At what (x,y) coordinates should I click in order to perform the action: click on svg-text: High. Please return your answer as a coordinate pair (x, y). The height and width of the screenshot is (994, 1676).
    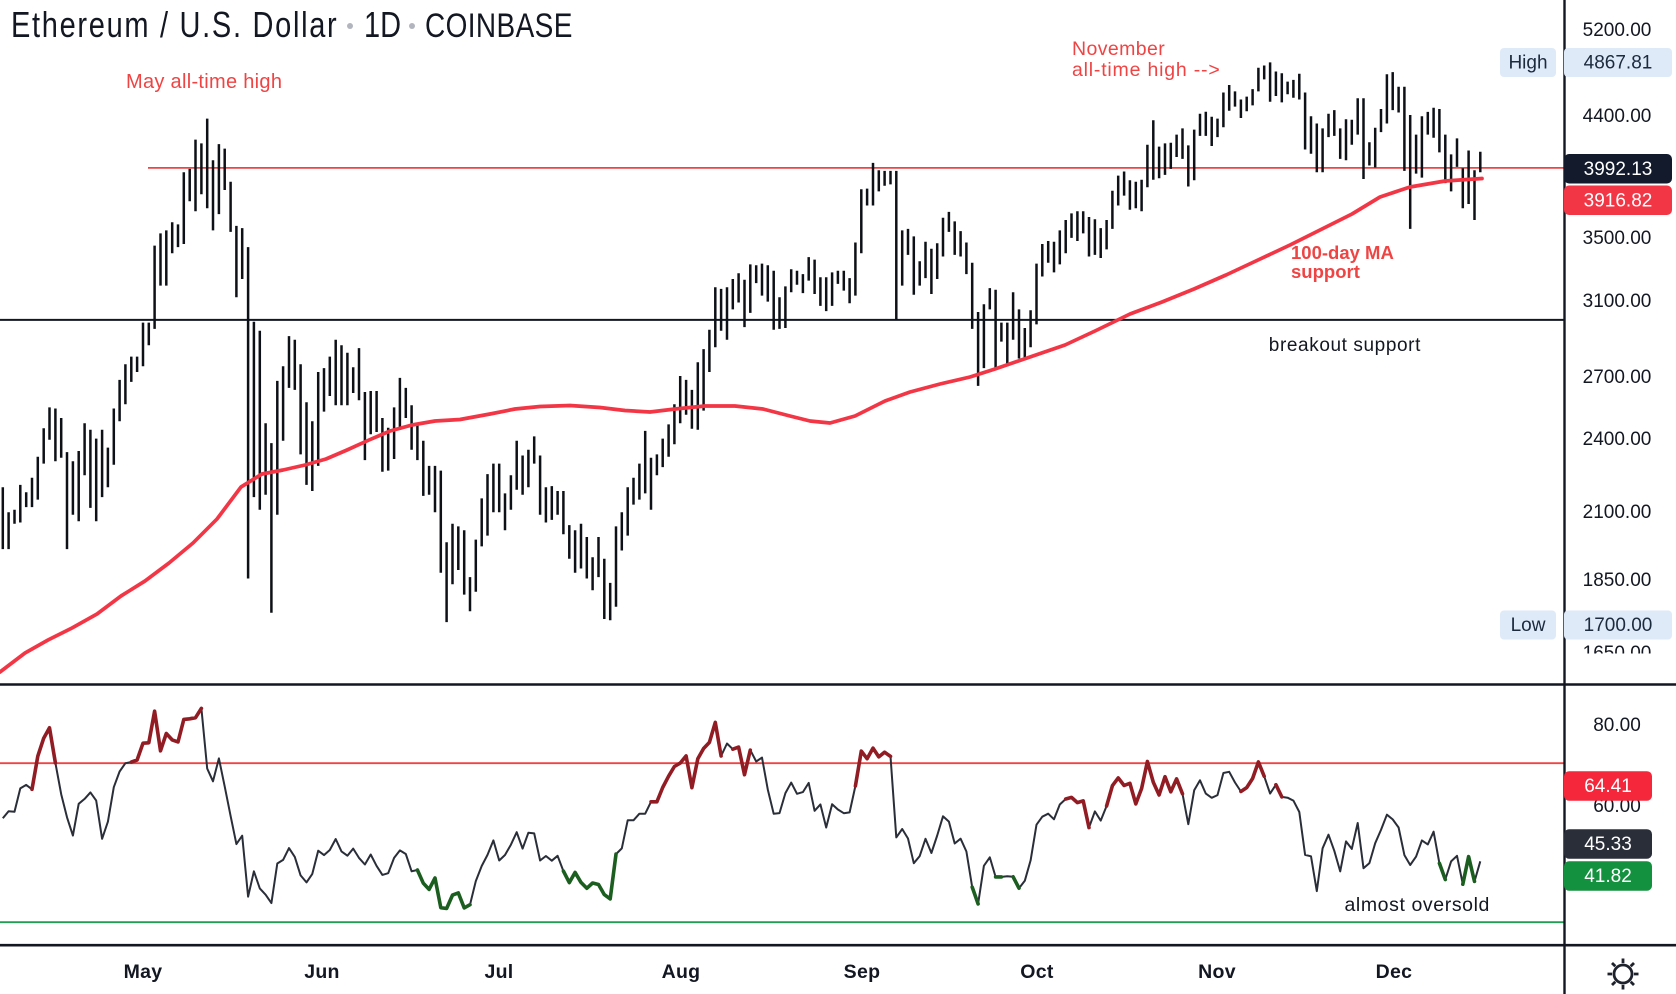
    Looking at the image, I should click on (1527, 63).